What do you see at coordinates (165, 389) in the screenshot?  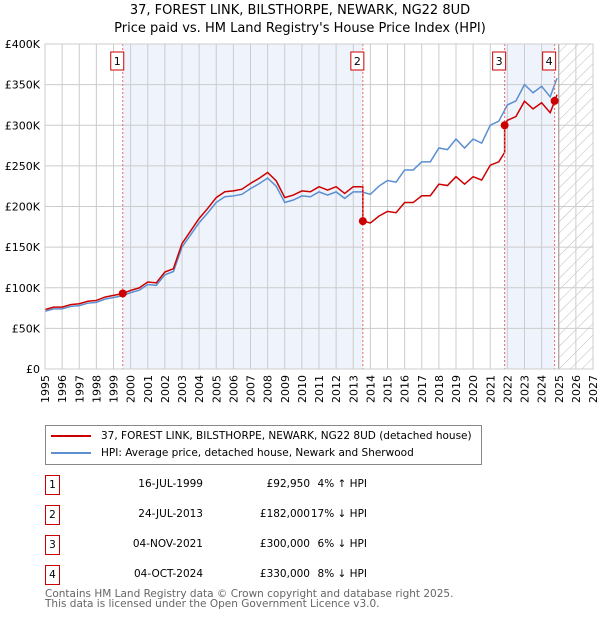 I see `x-tick-label: 2002` at bounding box center [165, 389].